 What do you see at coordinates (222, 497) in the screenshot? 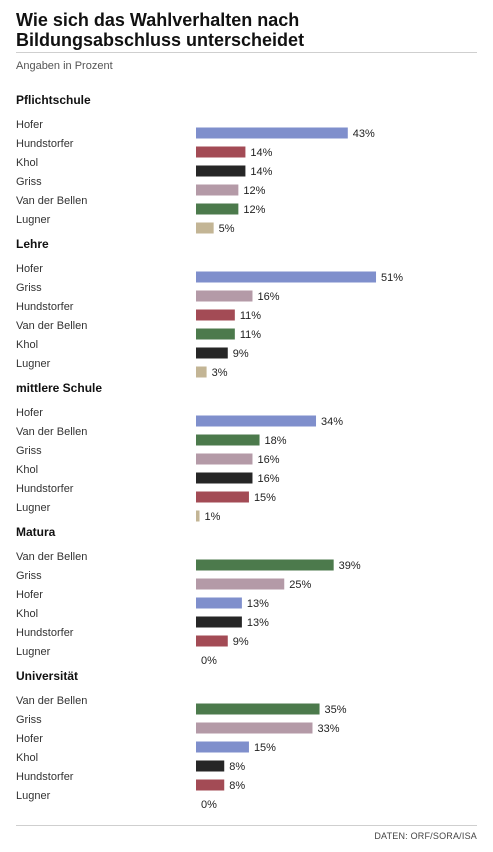
I see `bar-mittlere-schule-hundstorfer` at bounding box center [222, 497].